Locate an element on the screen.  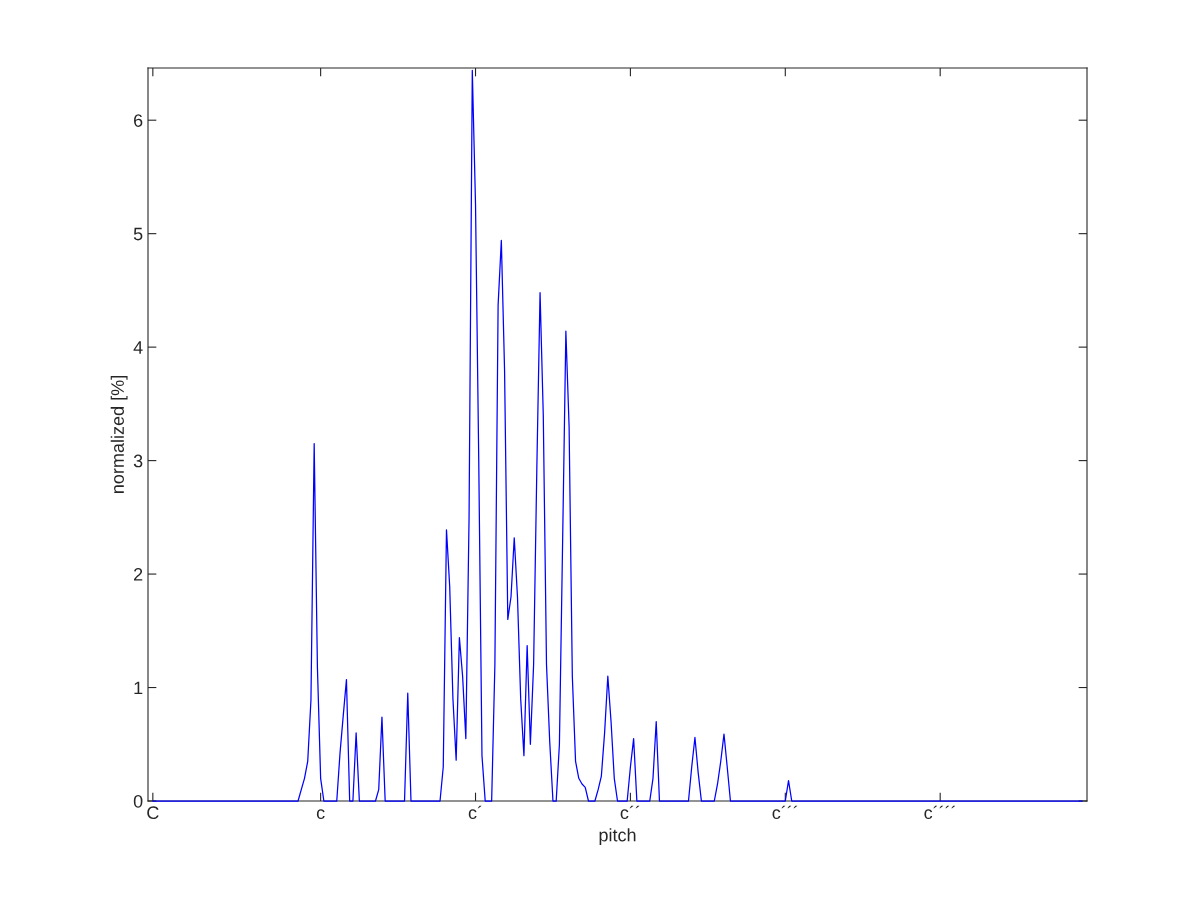
x-tick-label: c is located at coordinates (320, 814).